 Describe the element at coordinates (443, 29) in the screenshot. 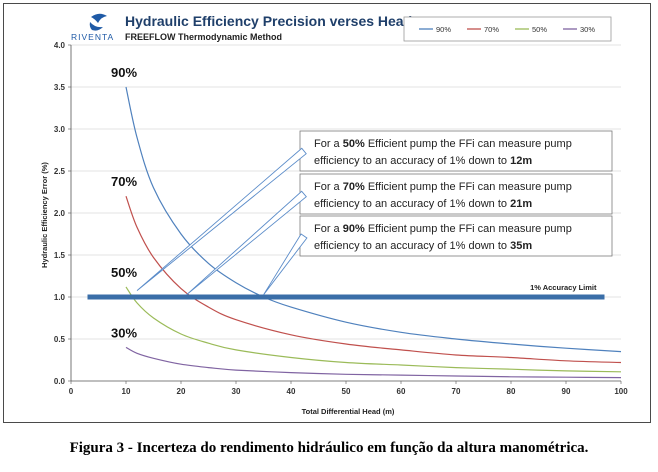

I see `legend-label-90pct: 90%` at that location.